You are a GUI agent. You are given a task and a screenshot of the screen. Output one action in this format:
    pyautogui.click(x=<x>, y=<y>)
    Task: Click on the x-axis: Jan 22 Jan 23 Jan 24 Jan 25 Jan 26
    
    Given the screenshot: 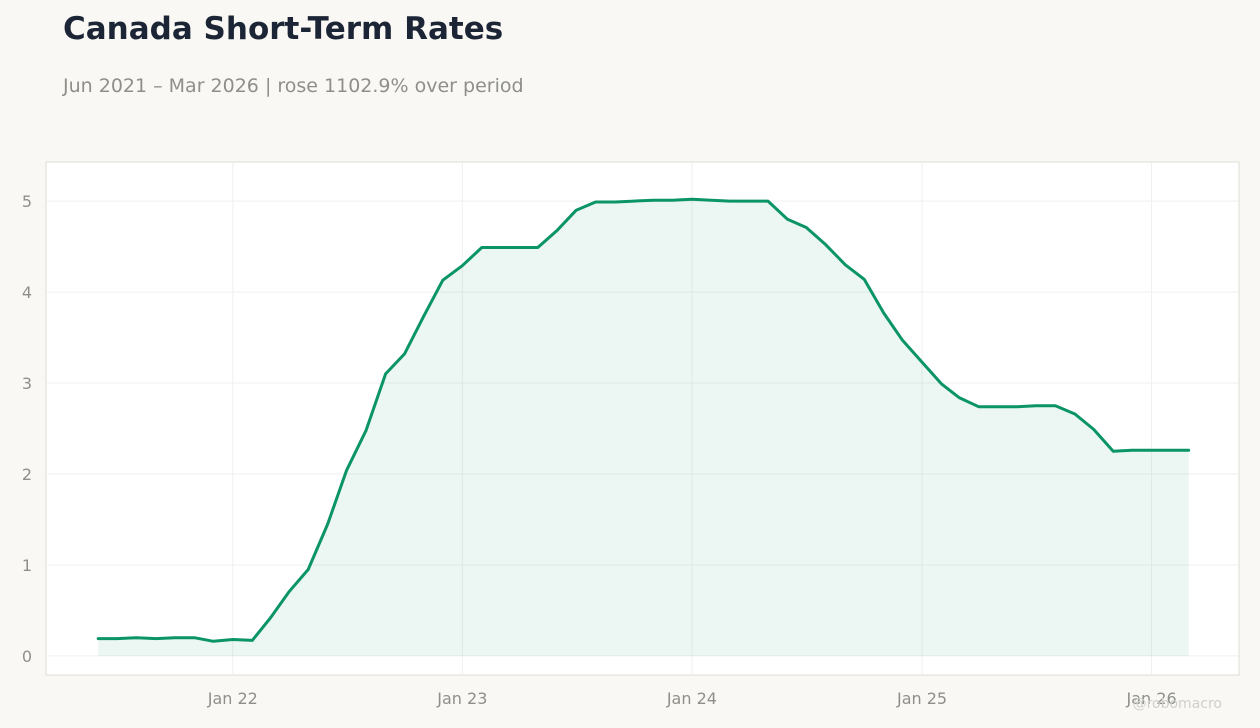 What is the action you would take?
    pyautogui.click(x=692, y=698)
    